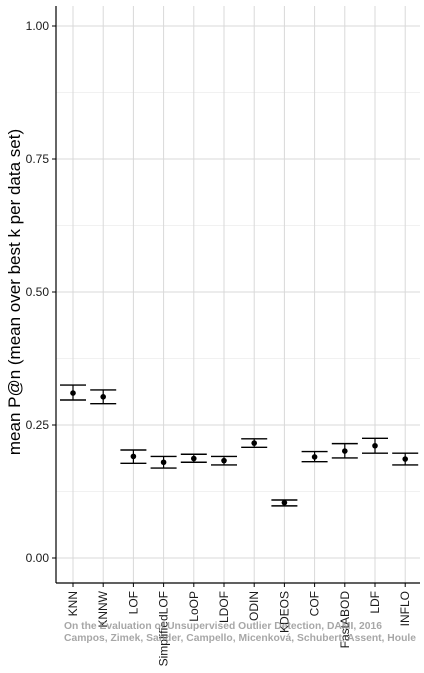 The height and width of the screenshot is (673, 424). What do you see at coordinates (38, 159) in the screenshot?
I see `y-tick-label: 0.75` at bounding box center [38, 159].